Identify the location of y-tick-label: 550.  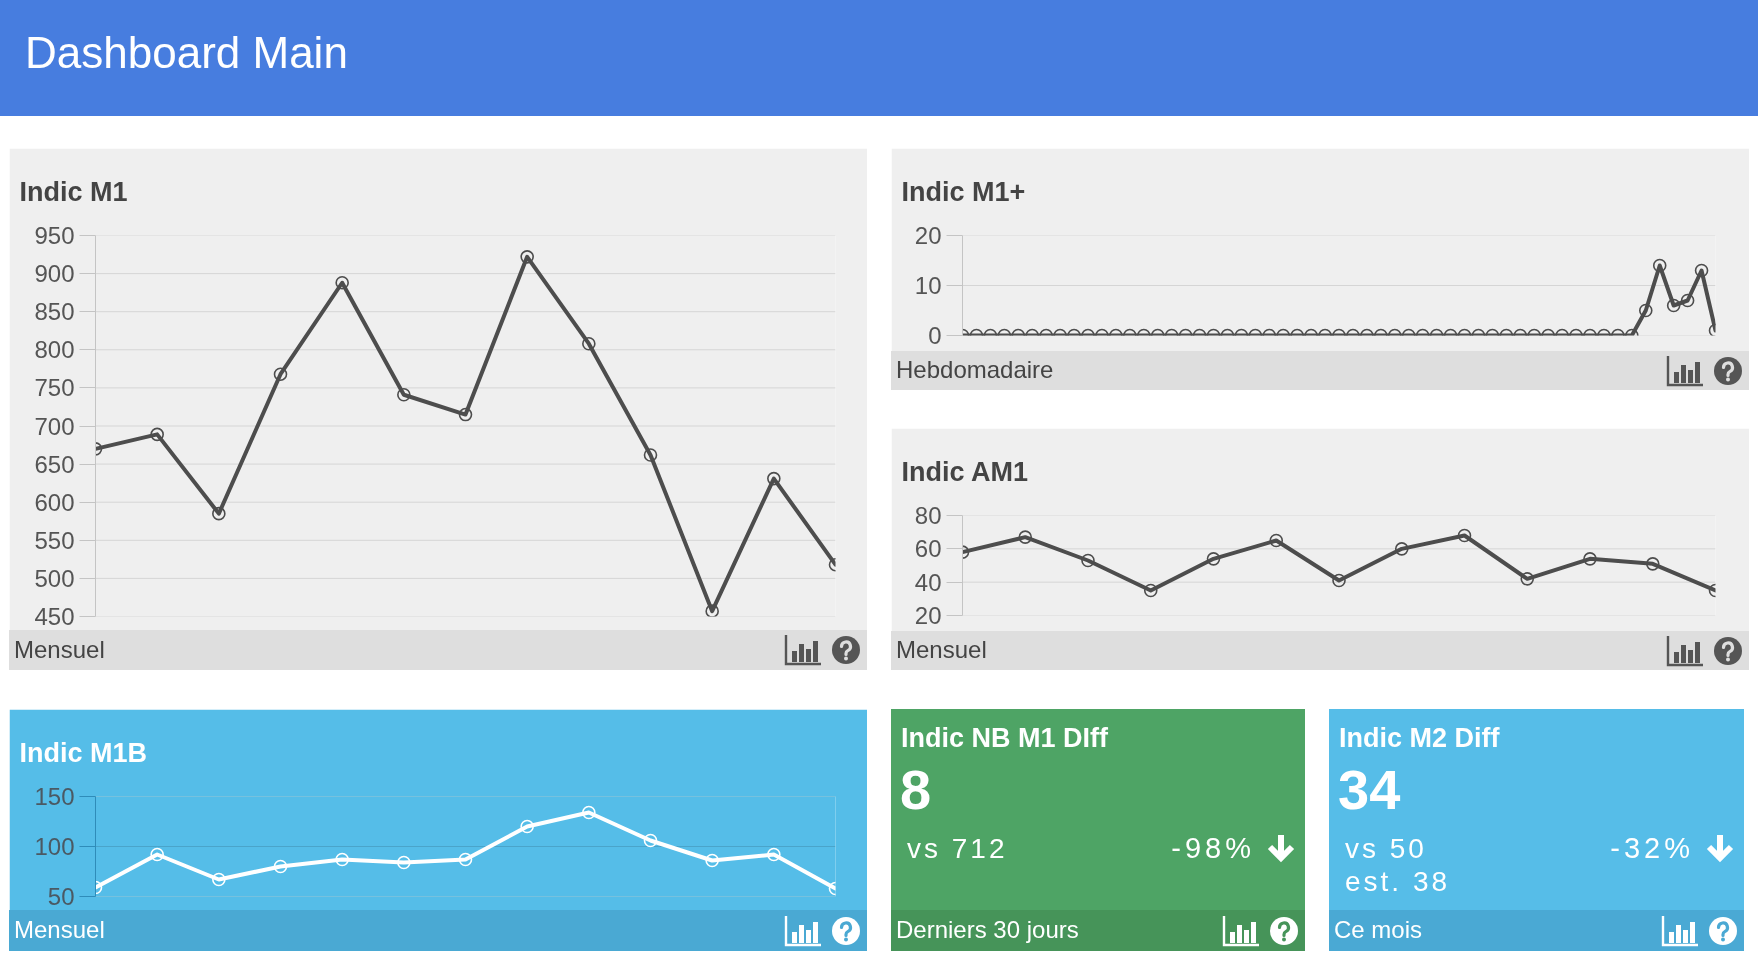
(54, 540).